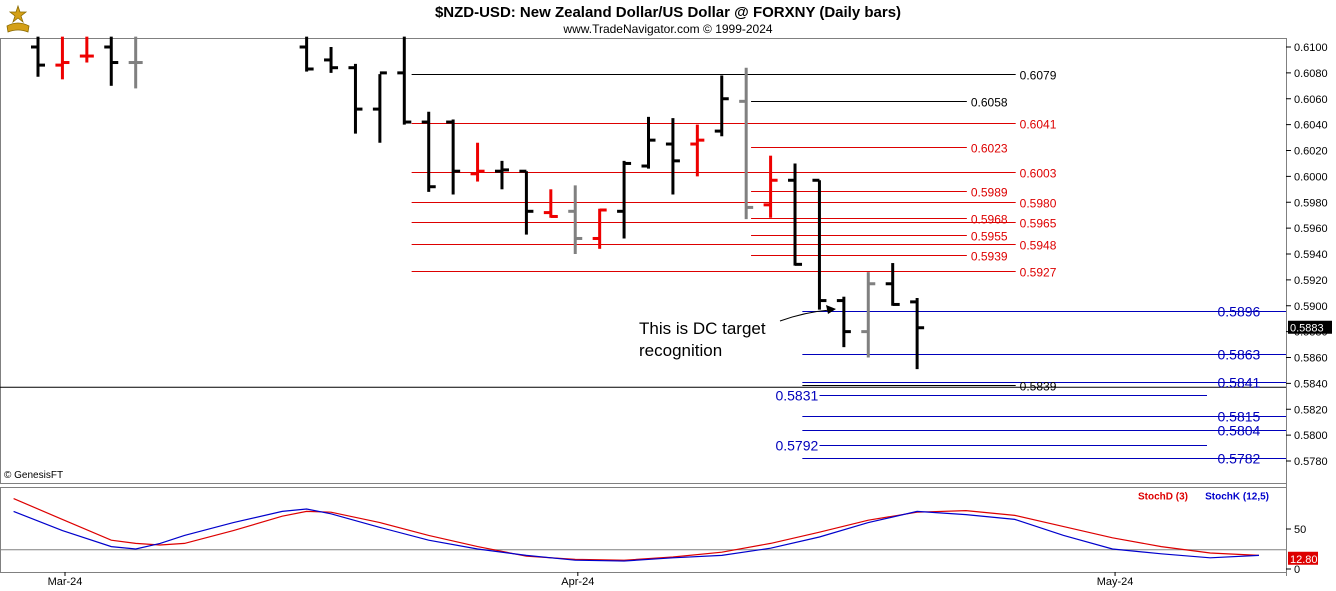 The image size is (1336, 591). I want to click on target-level-label: 0.5948, so click(1038, 246).